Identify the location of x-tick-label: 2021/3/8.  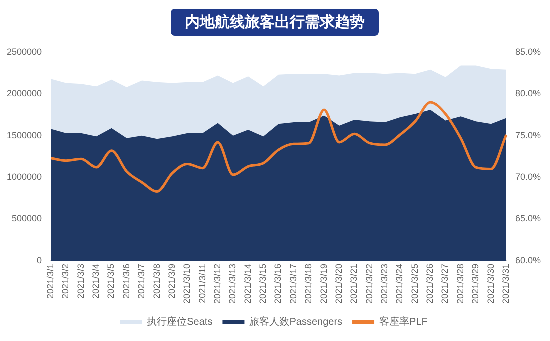
(157, 282).